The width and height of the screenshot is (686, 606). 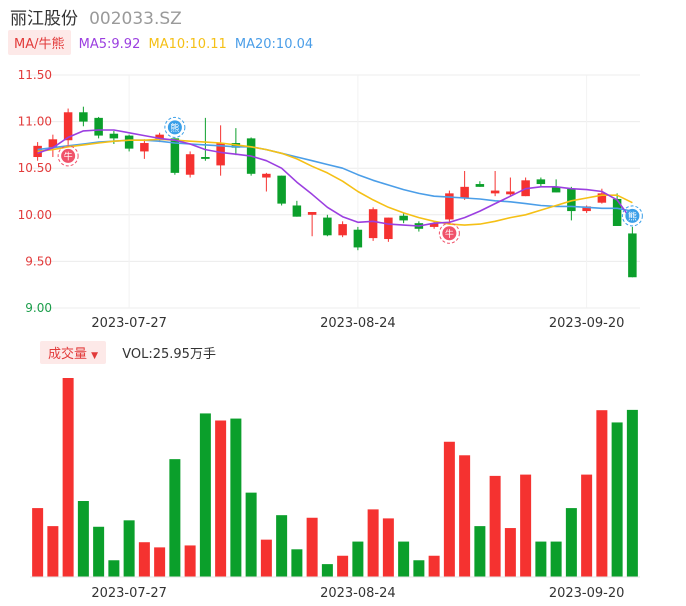 What do you see at coordinates (95, 356) in the screenshot?
I see `dropdown-arrow-icon: ▼` at bounding box center [95, 356].